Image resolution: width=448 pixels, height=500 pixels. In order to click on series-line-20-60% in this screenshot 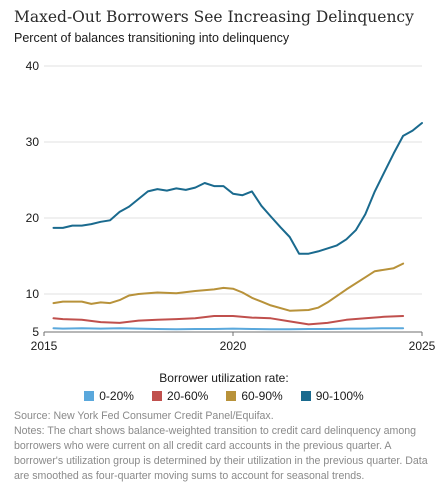, I will do `click(228, 320)`.